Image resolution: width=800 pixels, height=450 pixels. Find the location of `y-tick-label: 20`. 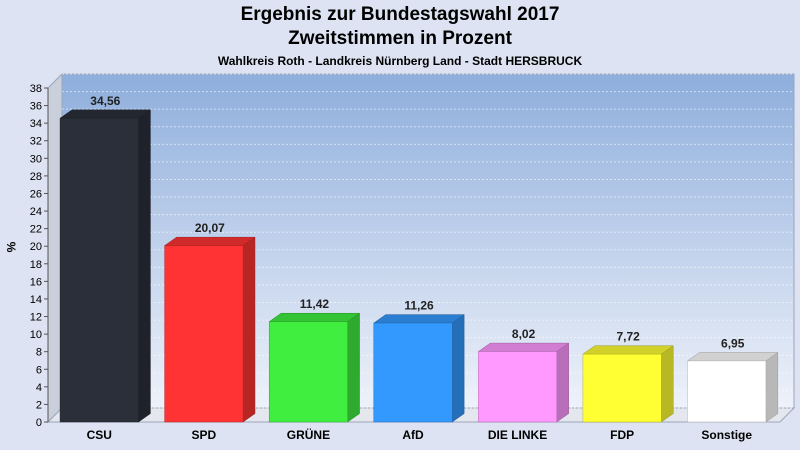

y-tick-label: 20 is located at coordinates (36, 247).